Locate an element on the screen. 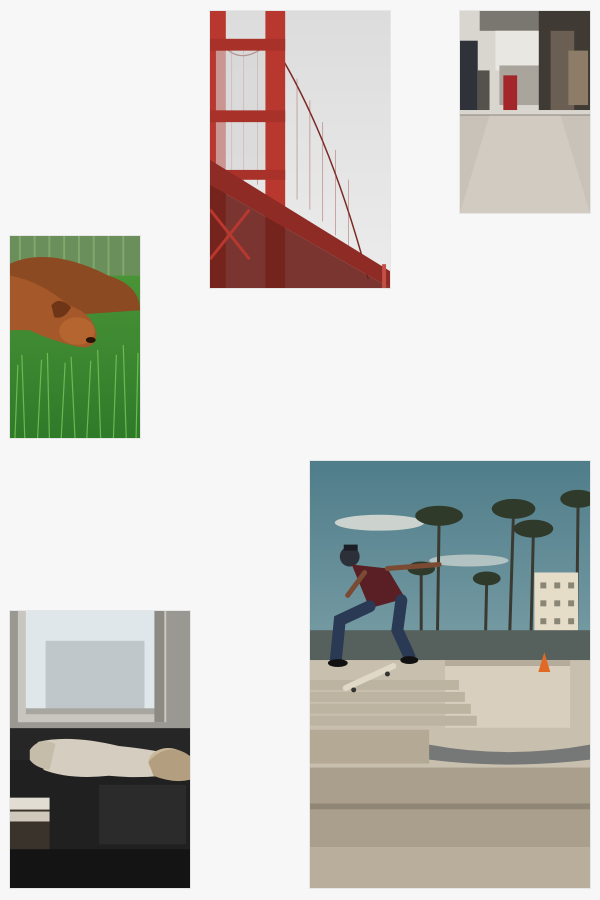 The width and height of the screenshot is (600, 900). photo-subway-interior is located at coordinates (525, 112).